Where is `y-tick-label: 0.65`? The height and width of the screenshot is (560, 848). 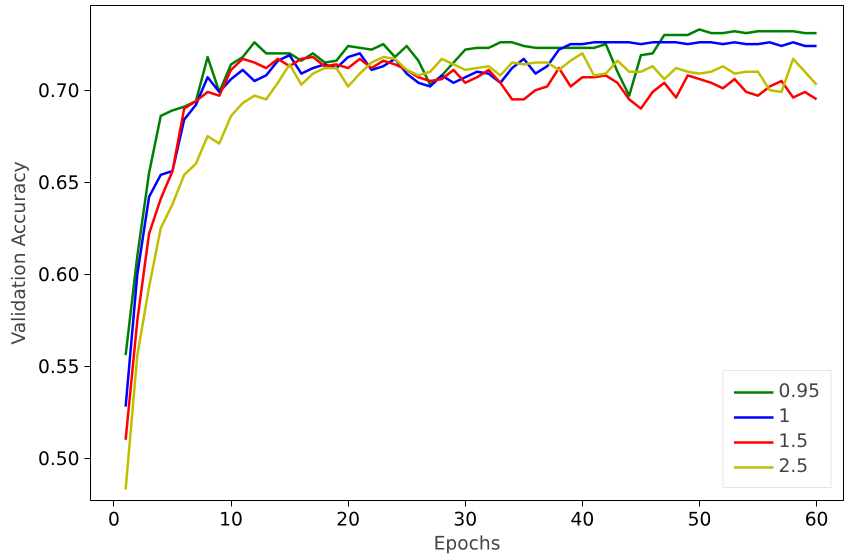 y-tick-label: 0.65 is located at coordinates (59, 183).